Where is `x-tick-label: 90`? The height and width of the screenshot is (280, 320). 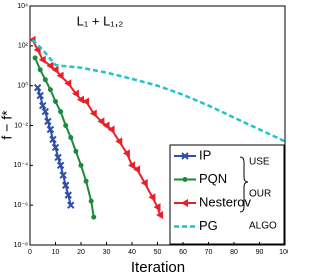 x-tick-label: 90 is located at coordinates (260, 252).